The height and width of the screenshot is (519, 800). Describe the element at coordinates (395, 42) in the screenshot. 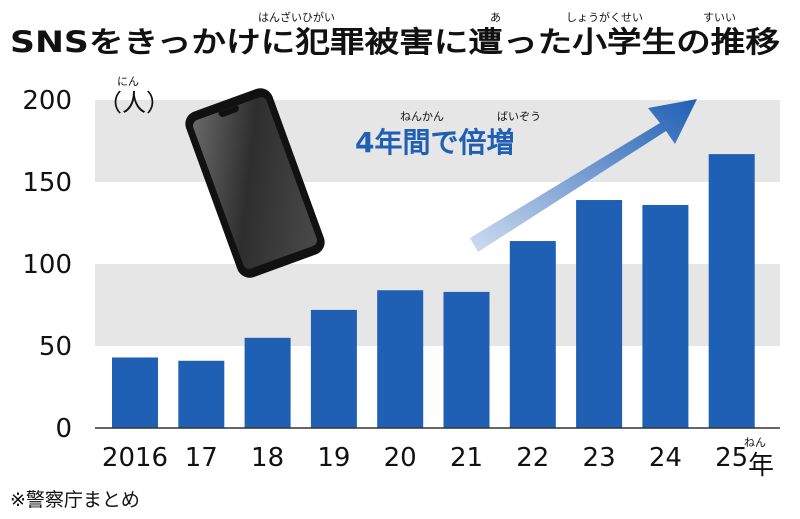

I see `chart-title: SNSをきっかけに犯罪被害に遭った小学生の推移` at that location.